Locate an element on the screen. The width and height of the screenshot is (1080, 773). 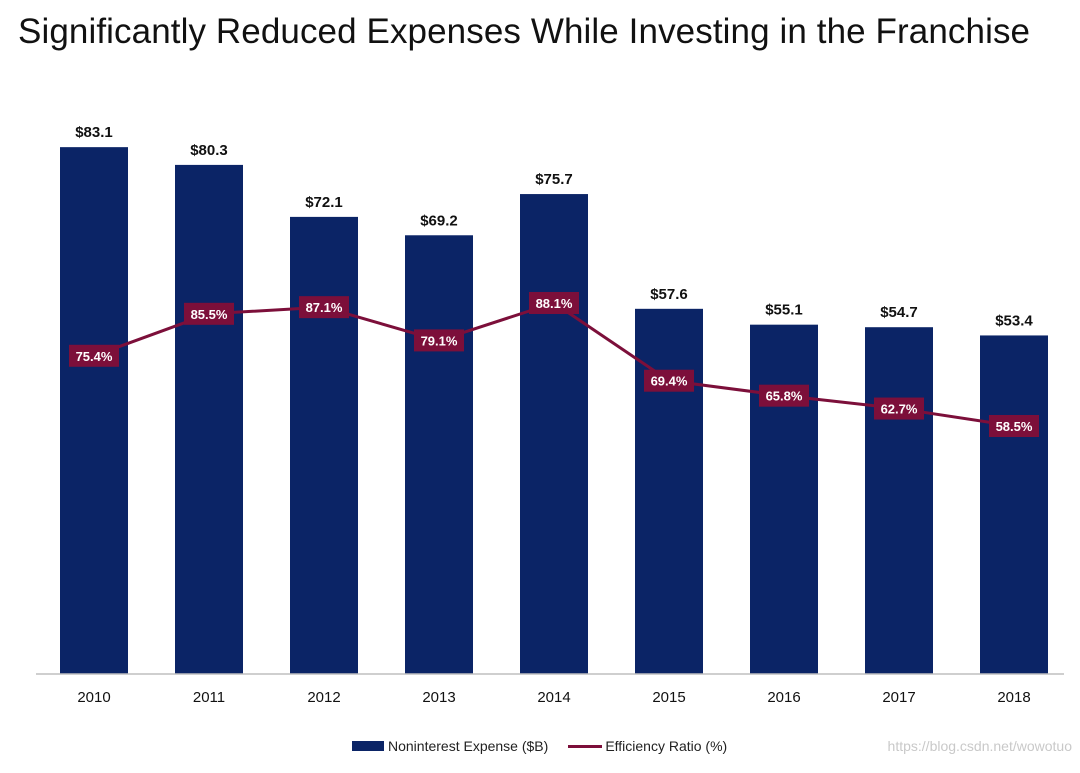
line-value-label: 75.4% is located at coordinates (94, 356).